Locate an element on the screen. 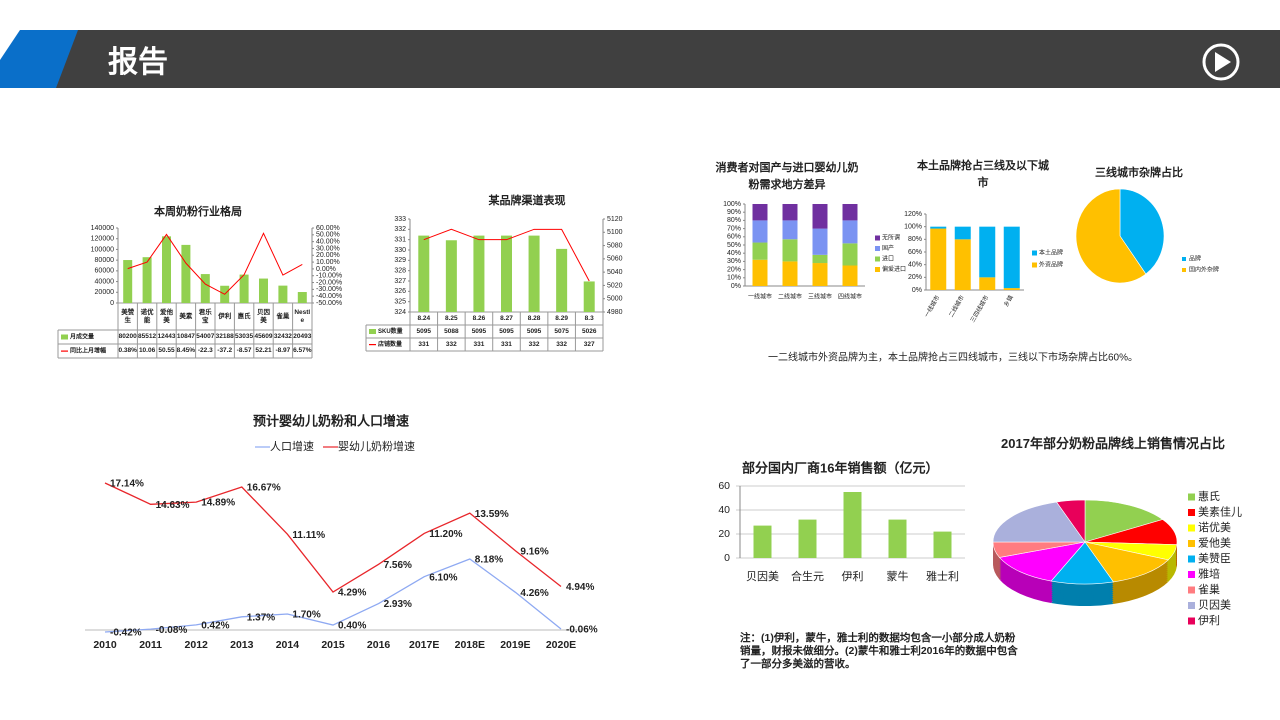 The width and height of the screenshot is (1280, 720). data-label: 8.18% is located at coordinates (489, 560).